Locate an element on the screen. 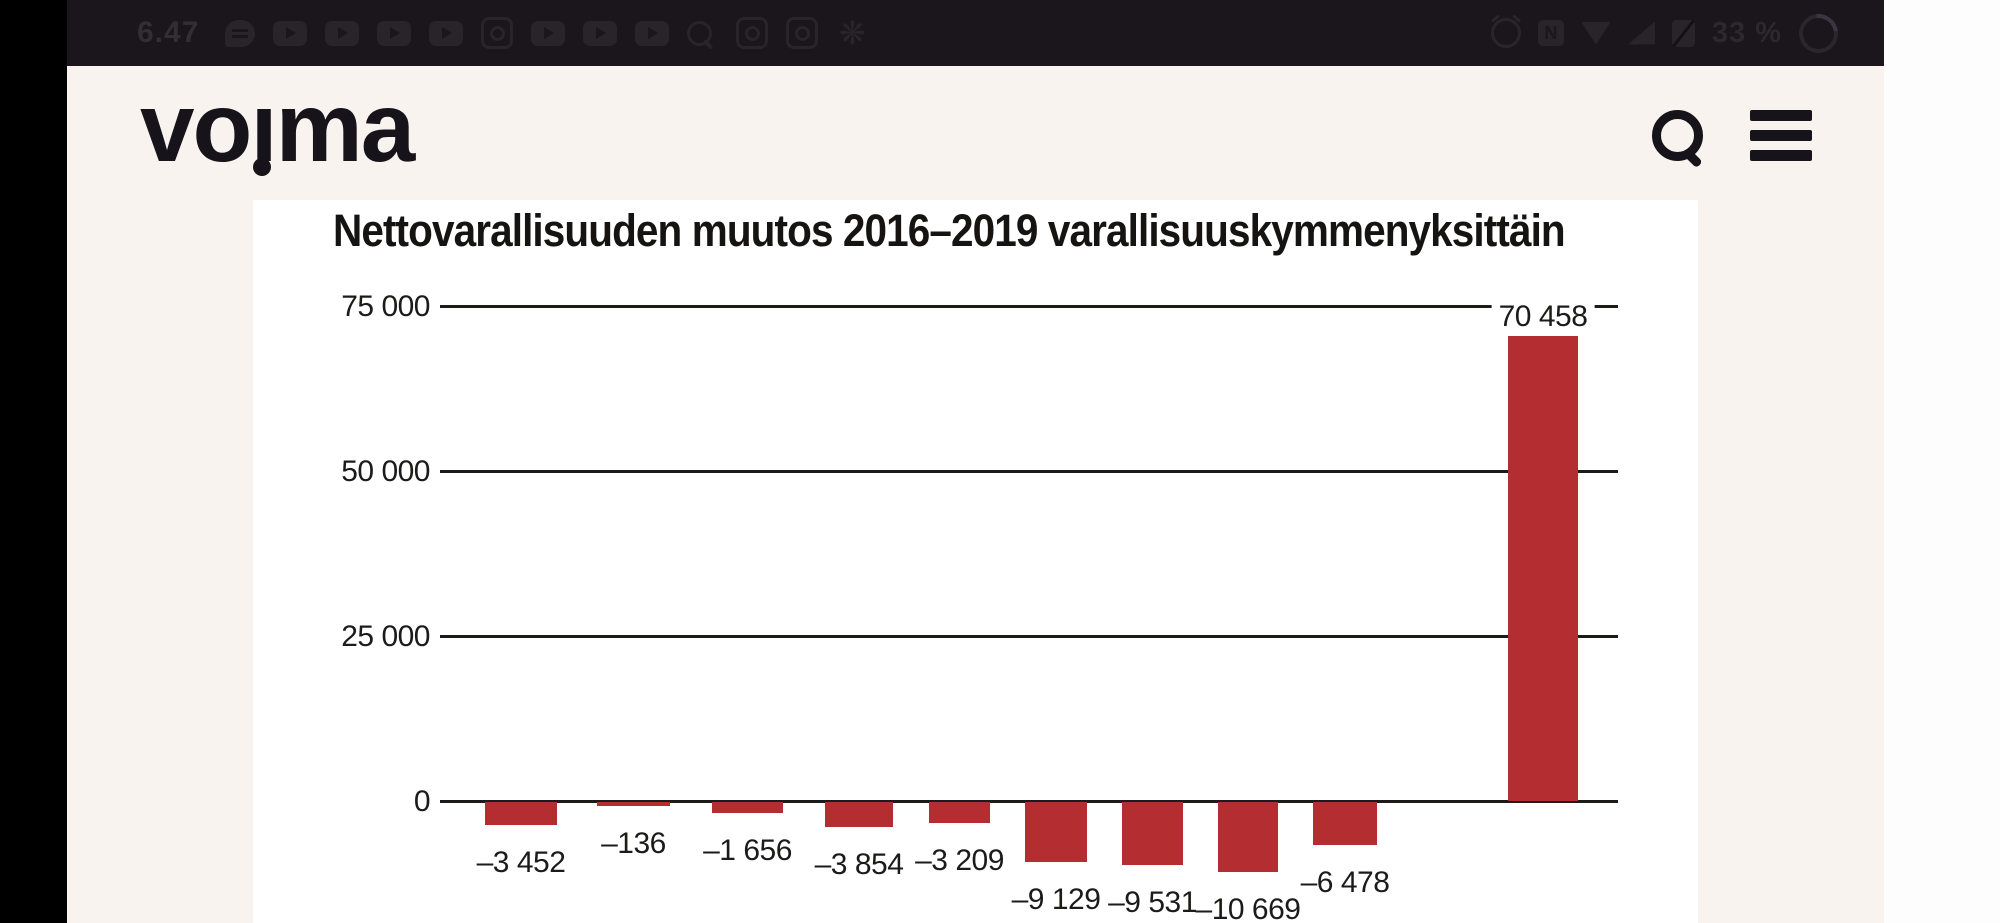  no-sim-icon is located at coordinates (1683, 33).